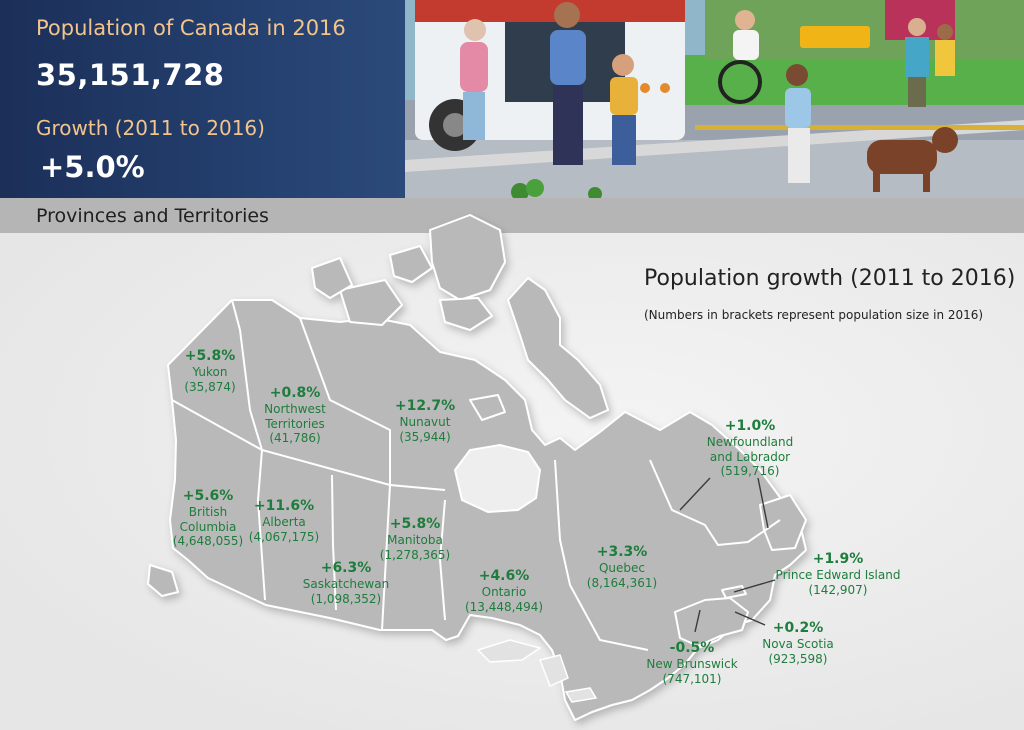  I want to click on region-name: Alberta, so click(284, 522).